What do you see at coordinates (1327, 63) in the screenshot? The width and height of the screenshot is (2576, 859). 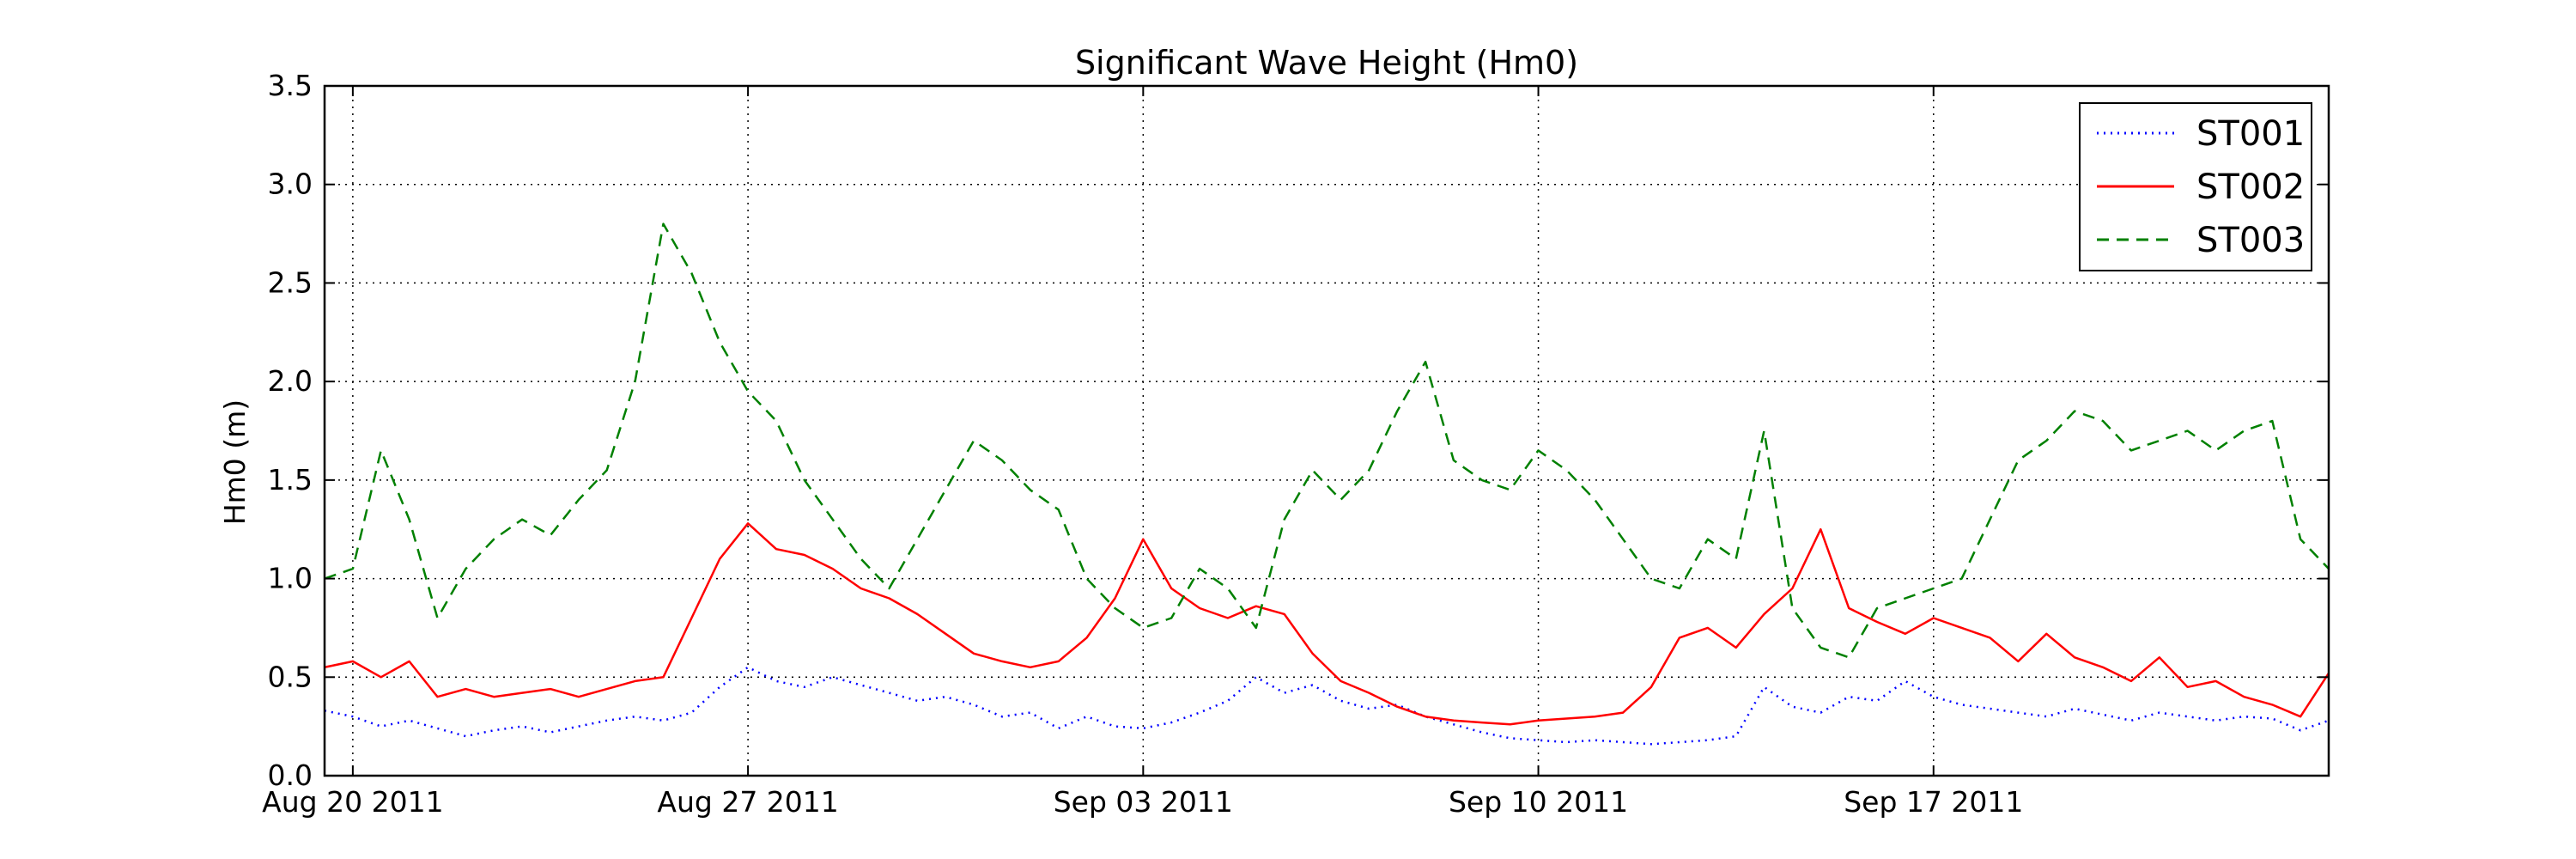 I see `chart-title: Significant Wave Height (Hm0)` at bounding box center [1327, 63].